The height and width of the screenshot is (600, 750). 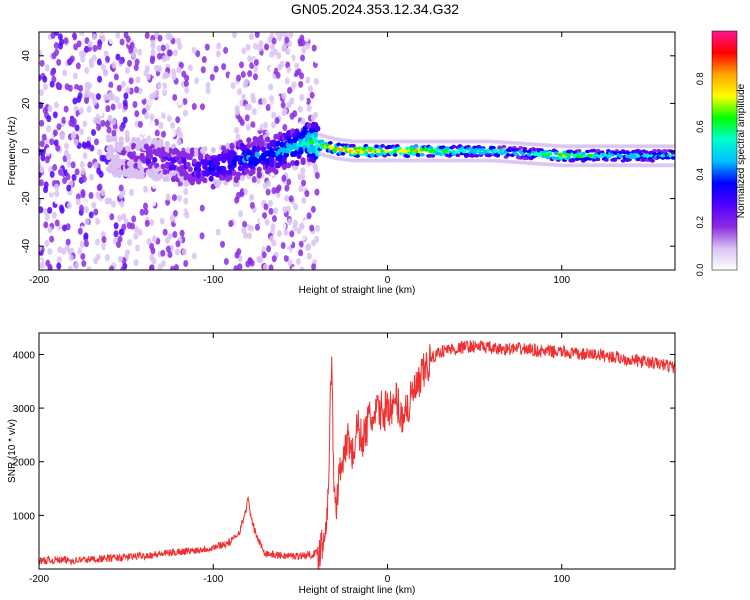 What do you see at coordinates (388, 280) in the screenshot?
I see `spectrogram-x-tick-label: 0` at bounding box center [388, 280].